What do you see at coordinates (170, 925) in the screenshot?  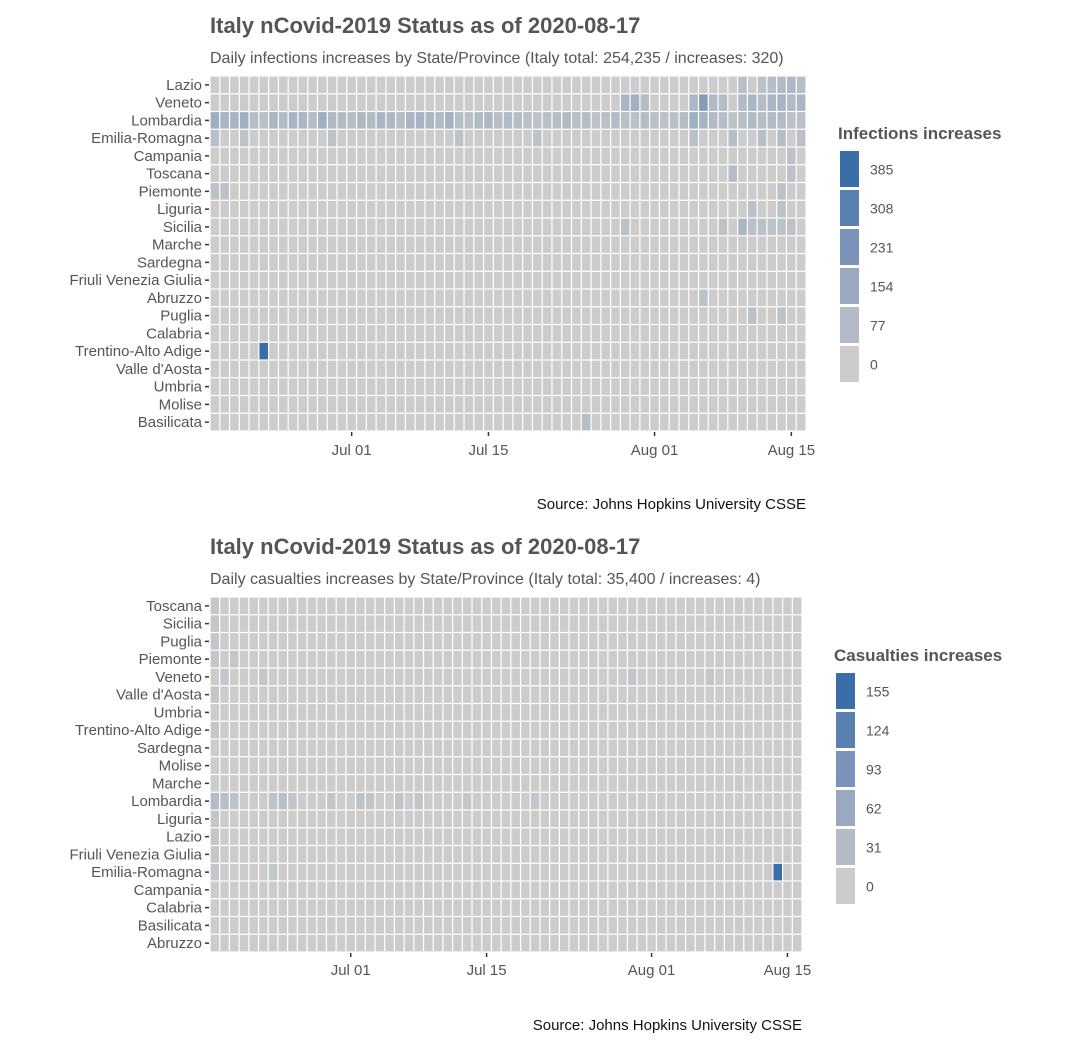 I see `y-tick-label: Basilicata` at bounding box center [170, 925].